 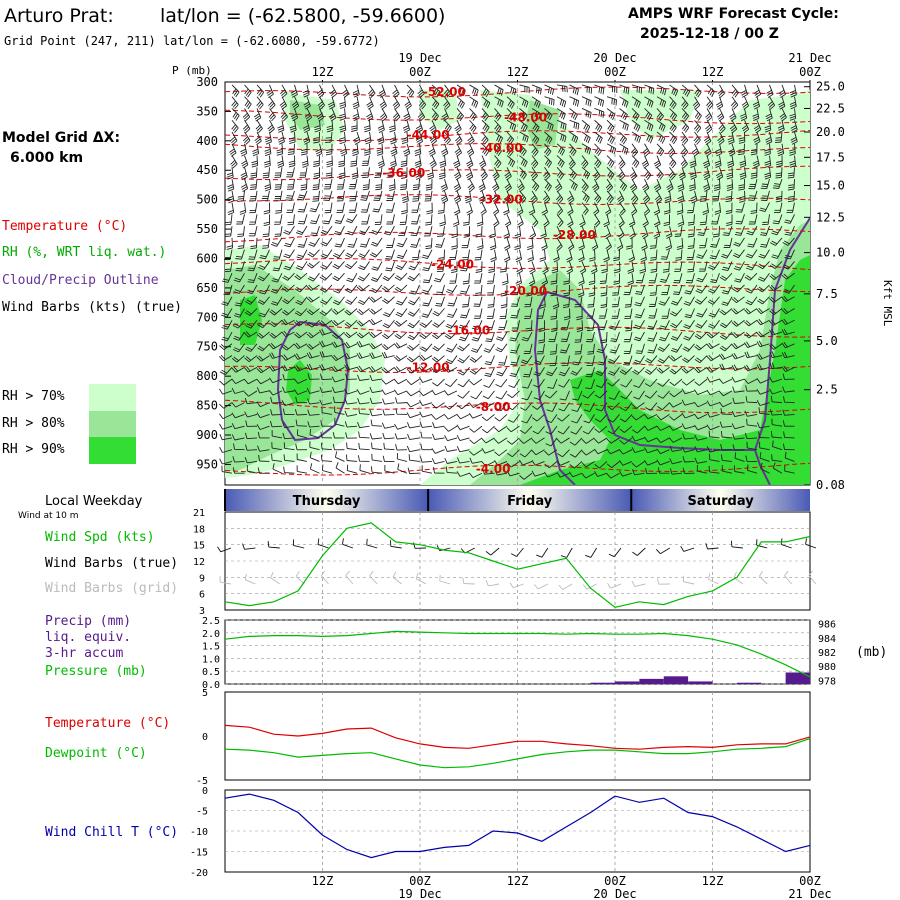 I want to click on cloud-outline-right, so click(x=672, y=351).